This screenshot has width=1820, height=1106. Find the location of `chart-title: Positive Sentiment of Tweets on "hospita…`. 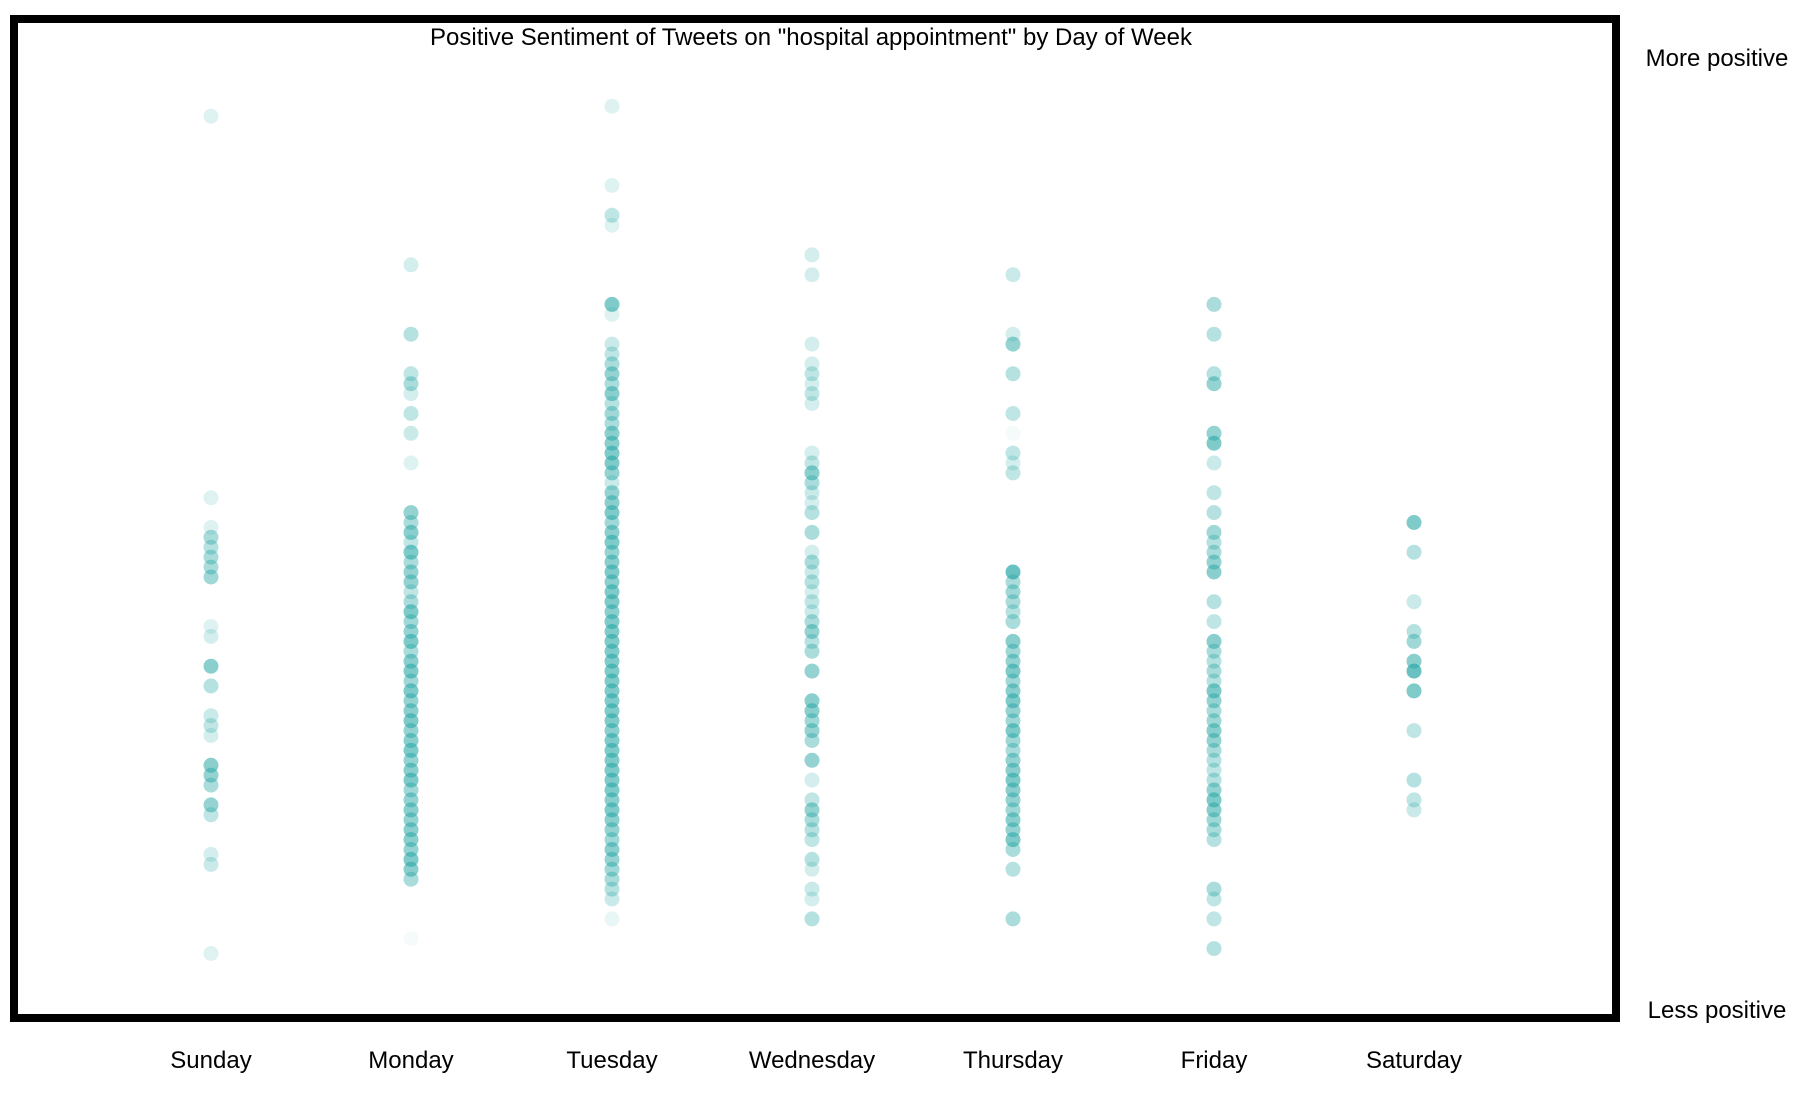

chart-title: Positive Sentiment of Tweets on "hospita… is located at coordinates (811, 37).